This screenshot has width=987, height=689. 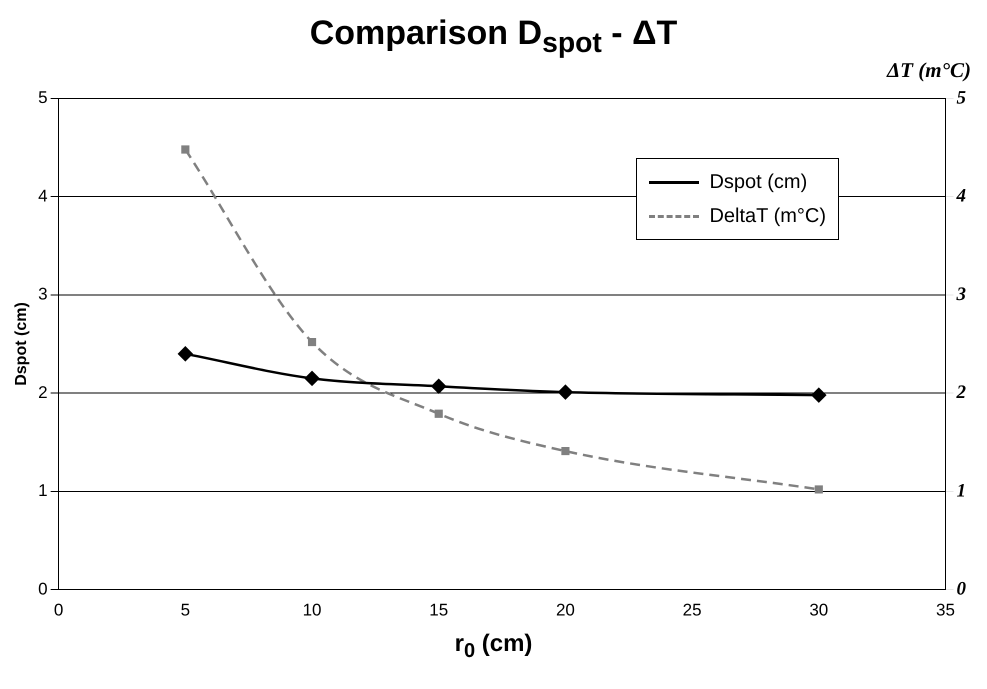 What do you see at coordinates (961, 196) in the screenshot?
I see `y2-tick-label: 4` at bounding box center [961, 196].